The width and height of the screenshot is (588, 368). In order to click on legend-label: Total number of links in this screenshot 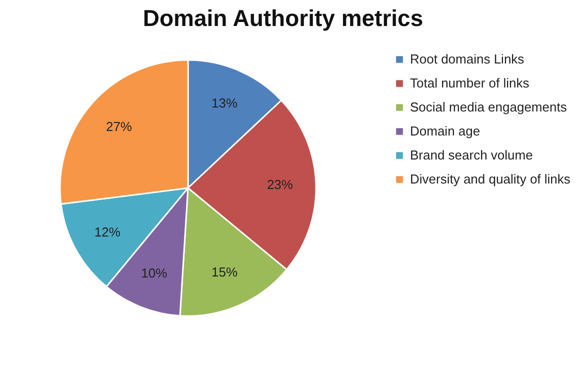, I will do `click(470, 83)`.